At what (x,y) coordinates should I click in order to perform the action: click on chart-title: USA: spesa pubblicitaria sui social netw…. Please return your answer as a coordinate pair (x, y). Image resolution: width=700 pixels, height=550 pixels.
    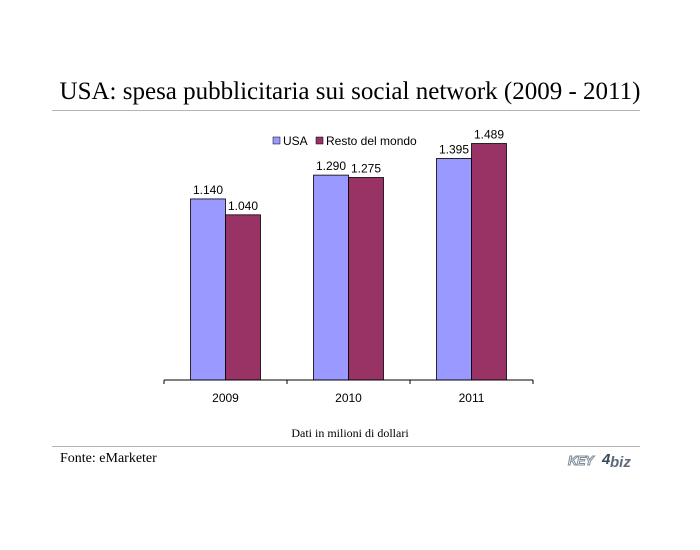
    Looking at the image, I should click on (350, 91).